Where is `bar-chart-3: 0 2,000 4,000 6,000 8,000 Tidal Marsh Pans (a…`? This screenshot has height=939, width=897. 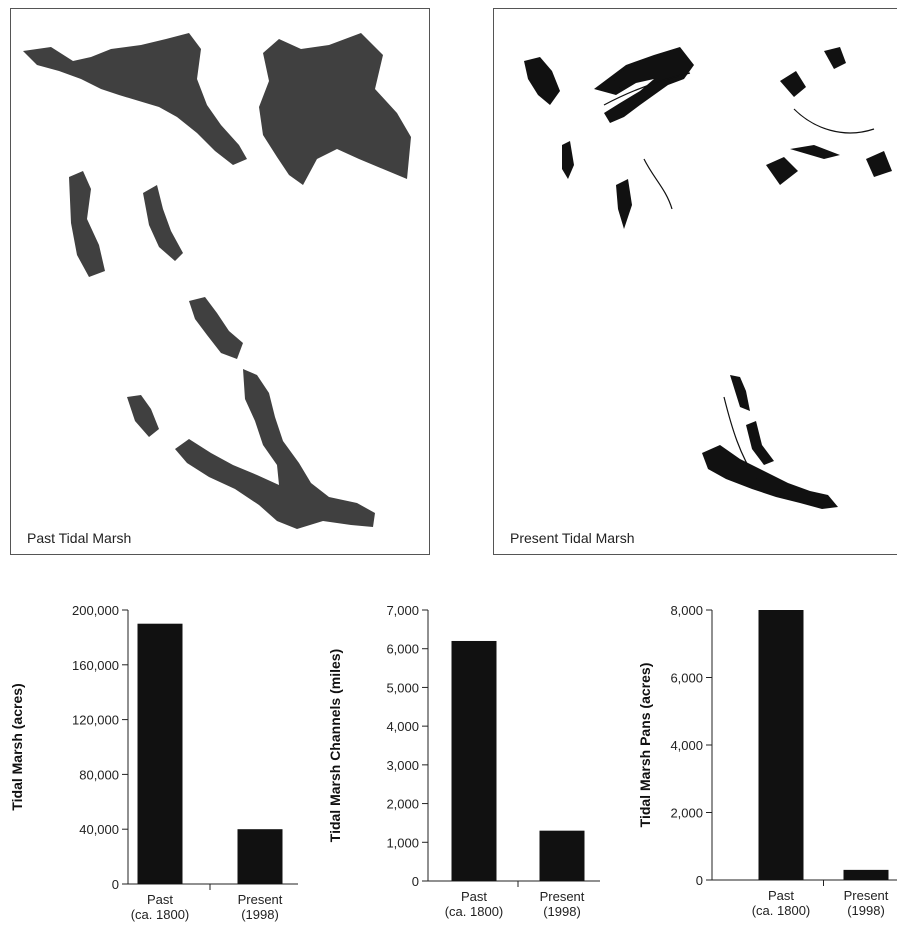
bar-chart-3: 0 2,000 4,000 6,000 8,000 Tidal Marsh Pans (a… is located at coordinates (767, 760).